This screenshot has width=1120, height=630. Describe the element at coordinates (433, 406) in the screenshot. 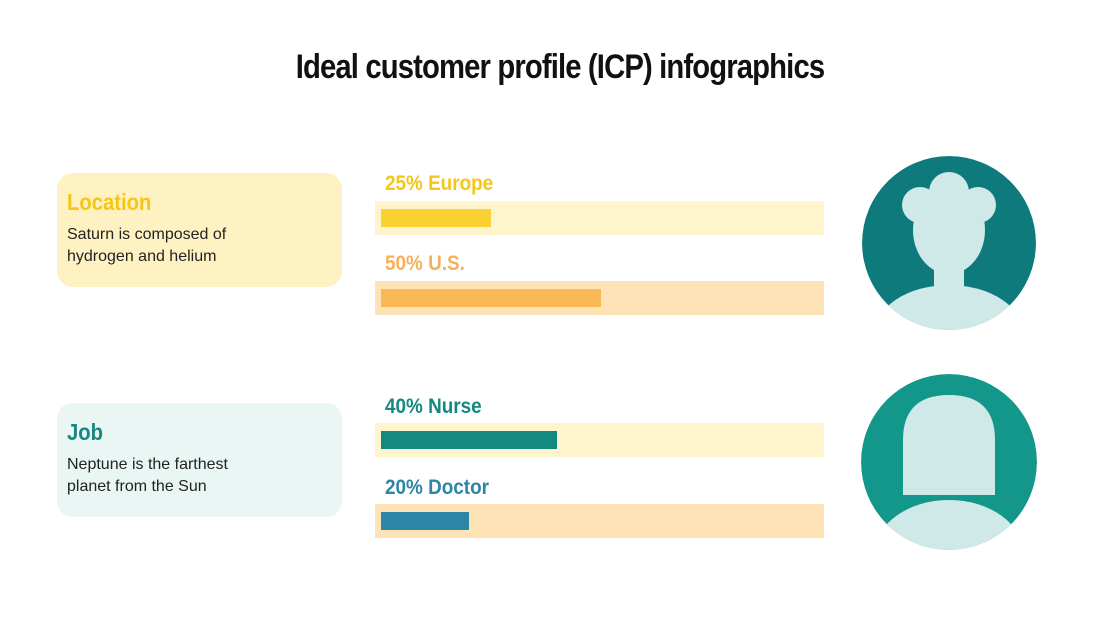

I see `bar-label: 40% Nurse` at that location.